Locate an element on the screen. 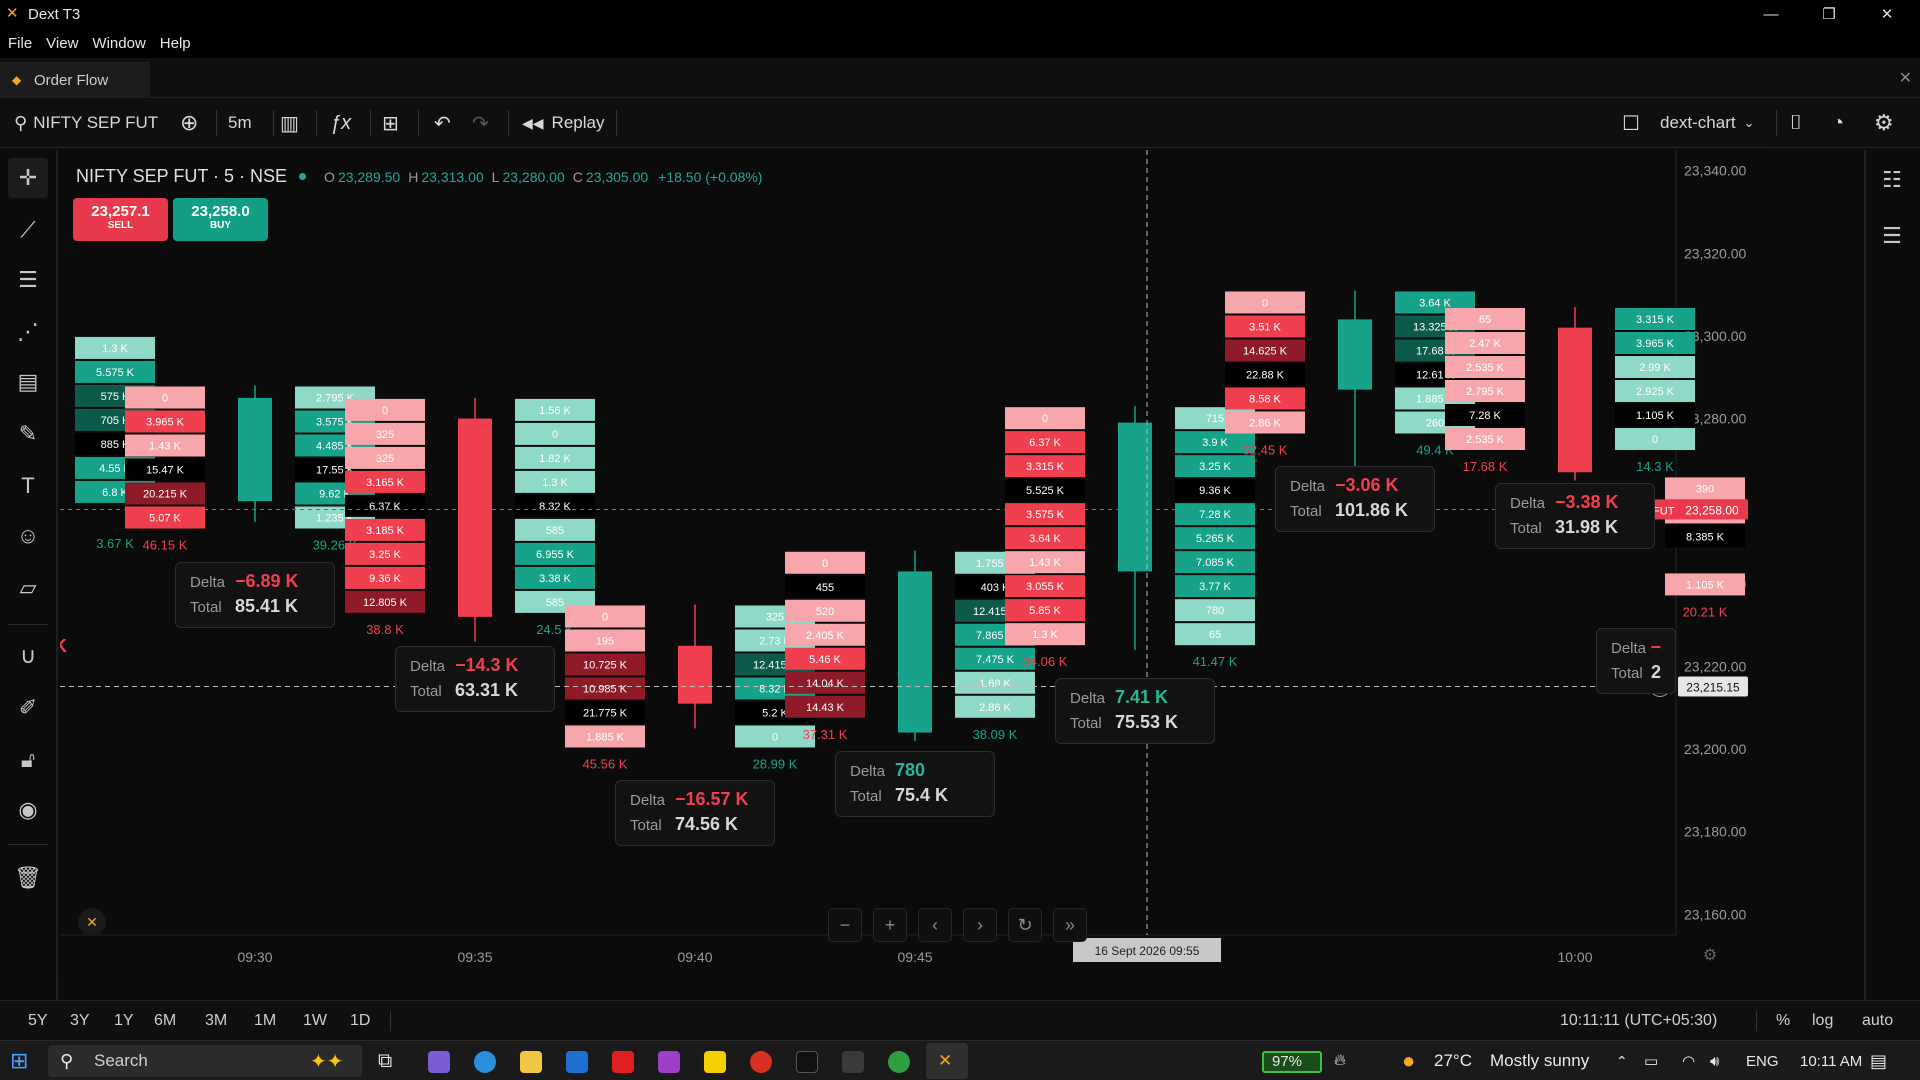 The image size is (1920, 1080). sell-volume-text: 0 is located at coordinates (605, 617).